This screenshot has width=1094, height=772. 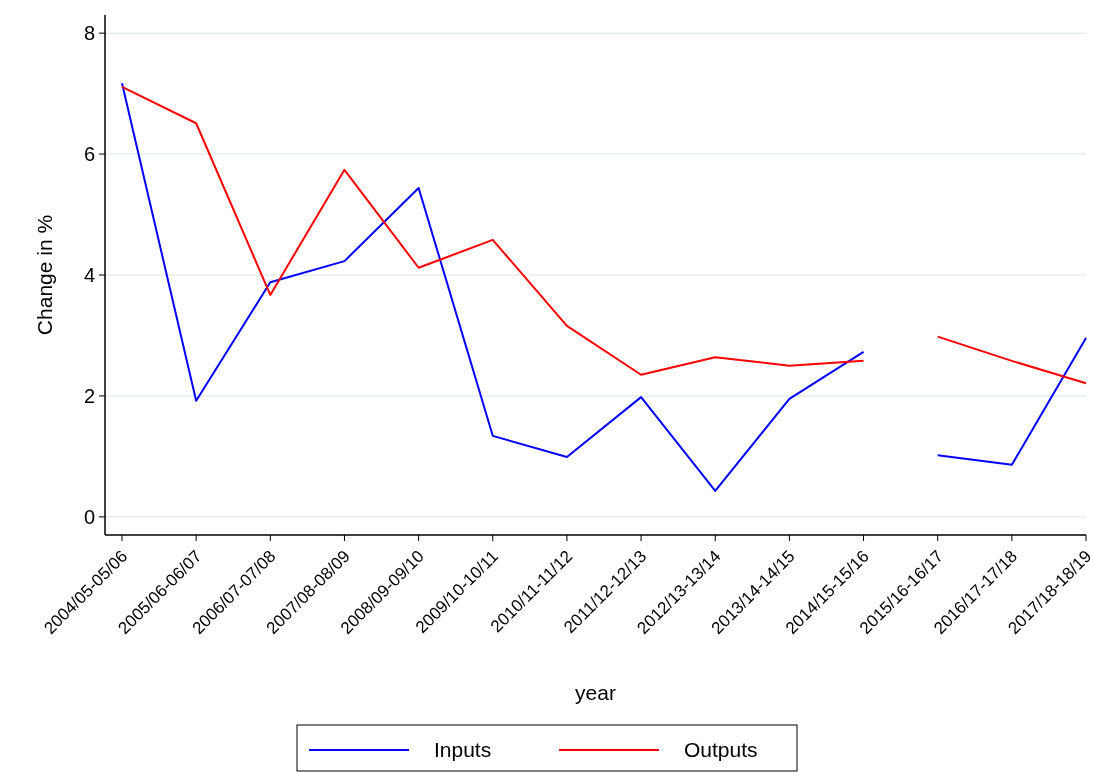 What do you see at coordinates (44, 275) in the screenshot?
I see `y-axis-title: Change in %` at bounding box center [44, 275].